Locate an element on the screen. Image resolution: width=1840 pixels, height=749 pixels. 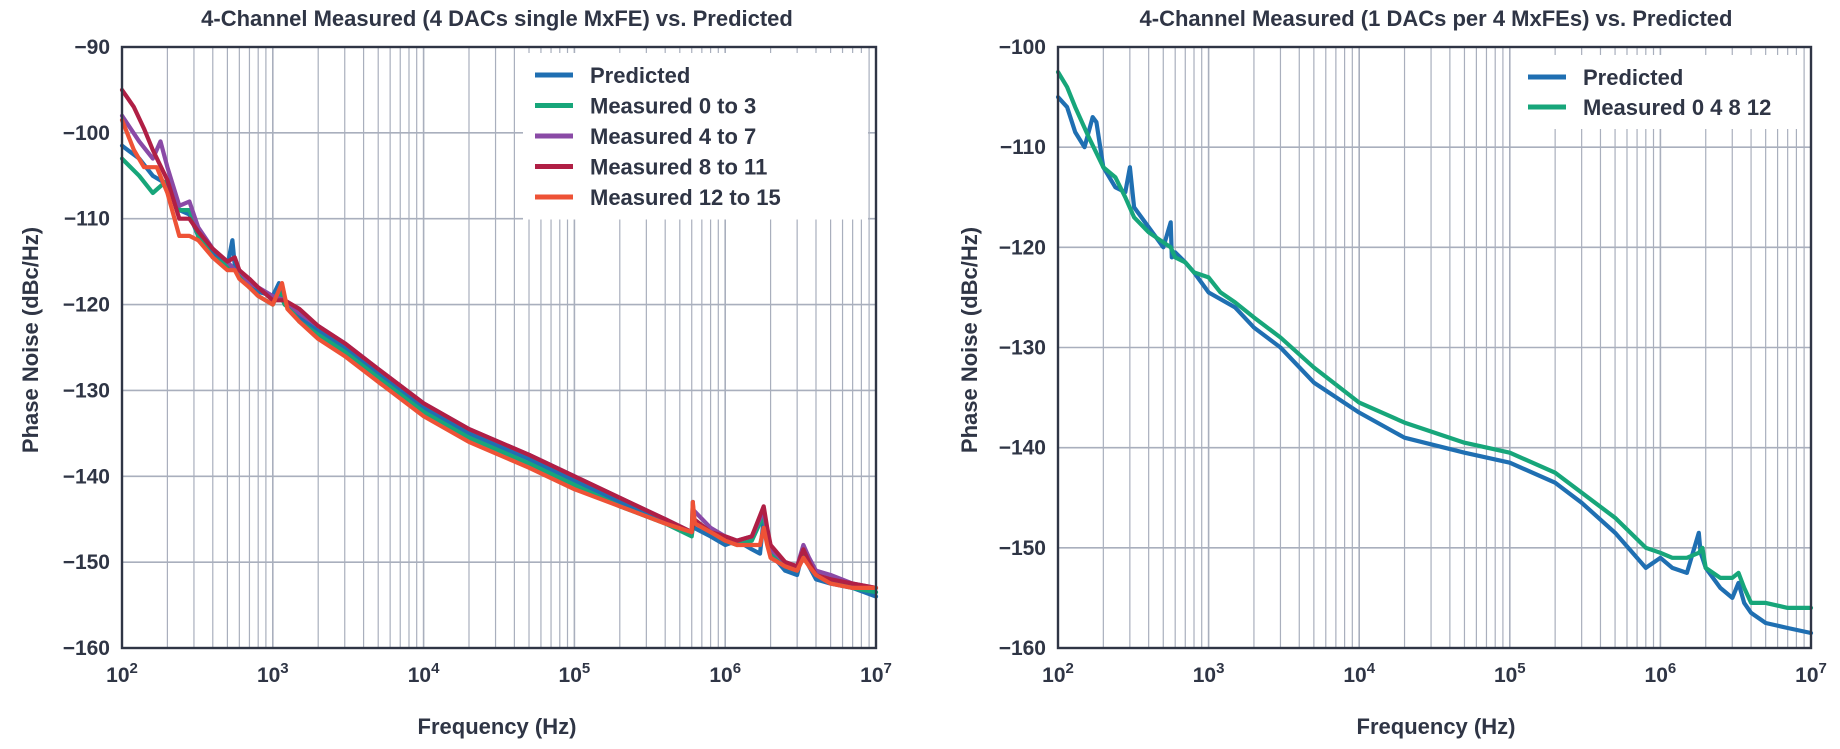
legend-label: Measured 0 to 3 is located at coordinates (673, 106).